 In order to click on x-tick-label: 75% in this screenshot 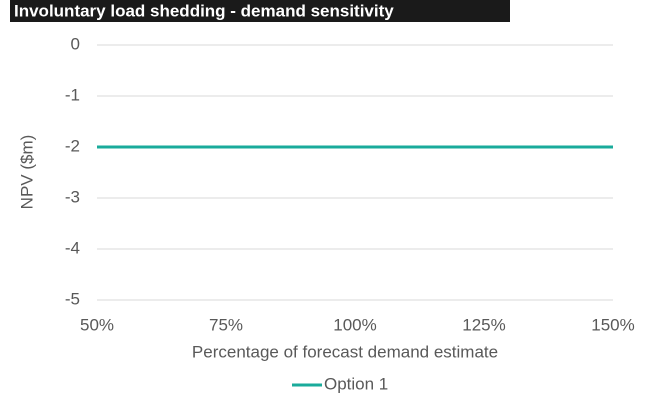, I will do `click(226, 324)`.